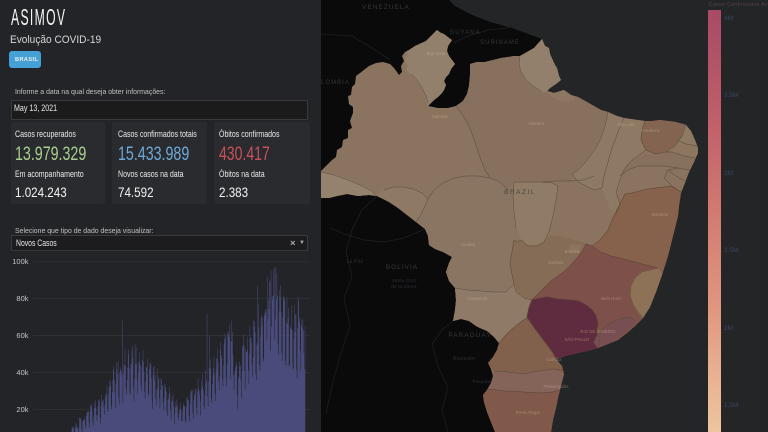  What do you see at coordinates (464, 359) in the screenshot?
I see `svg-text: Asunción` at bounding box center [464, 359].